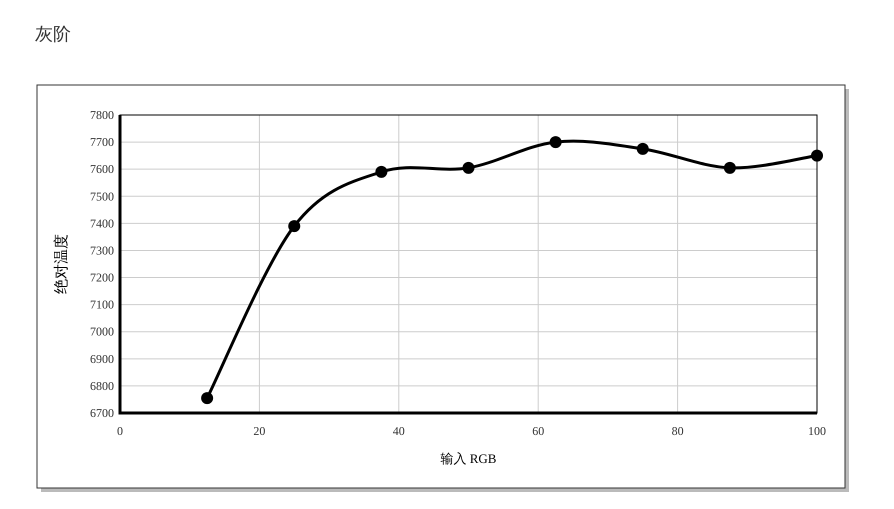 The width and height of the screenshot is (894, 509). I want to click on y-tick-label: 7300, so click(102, 250).